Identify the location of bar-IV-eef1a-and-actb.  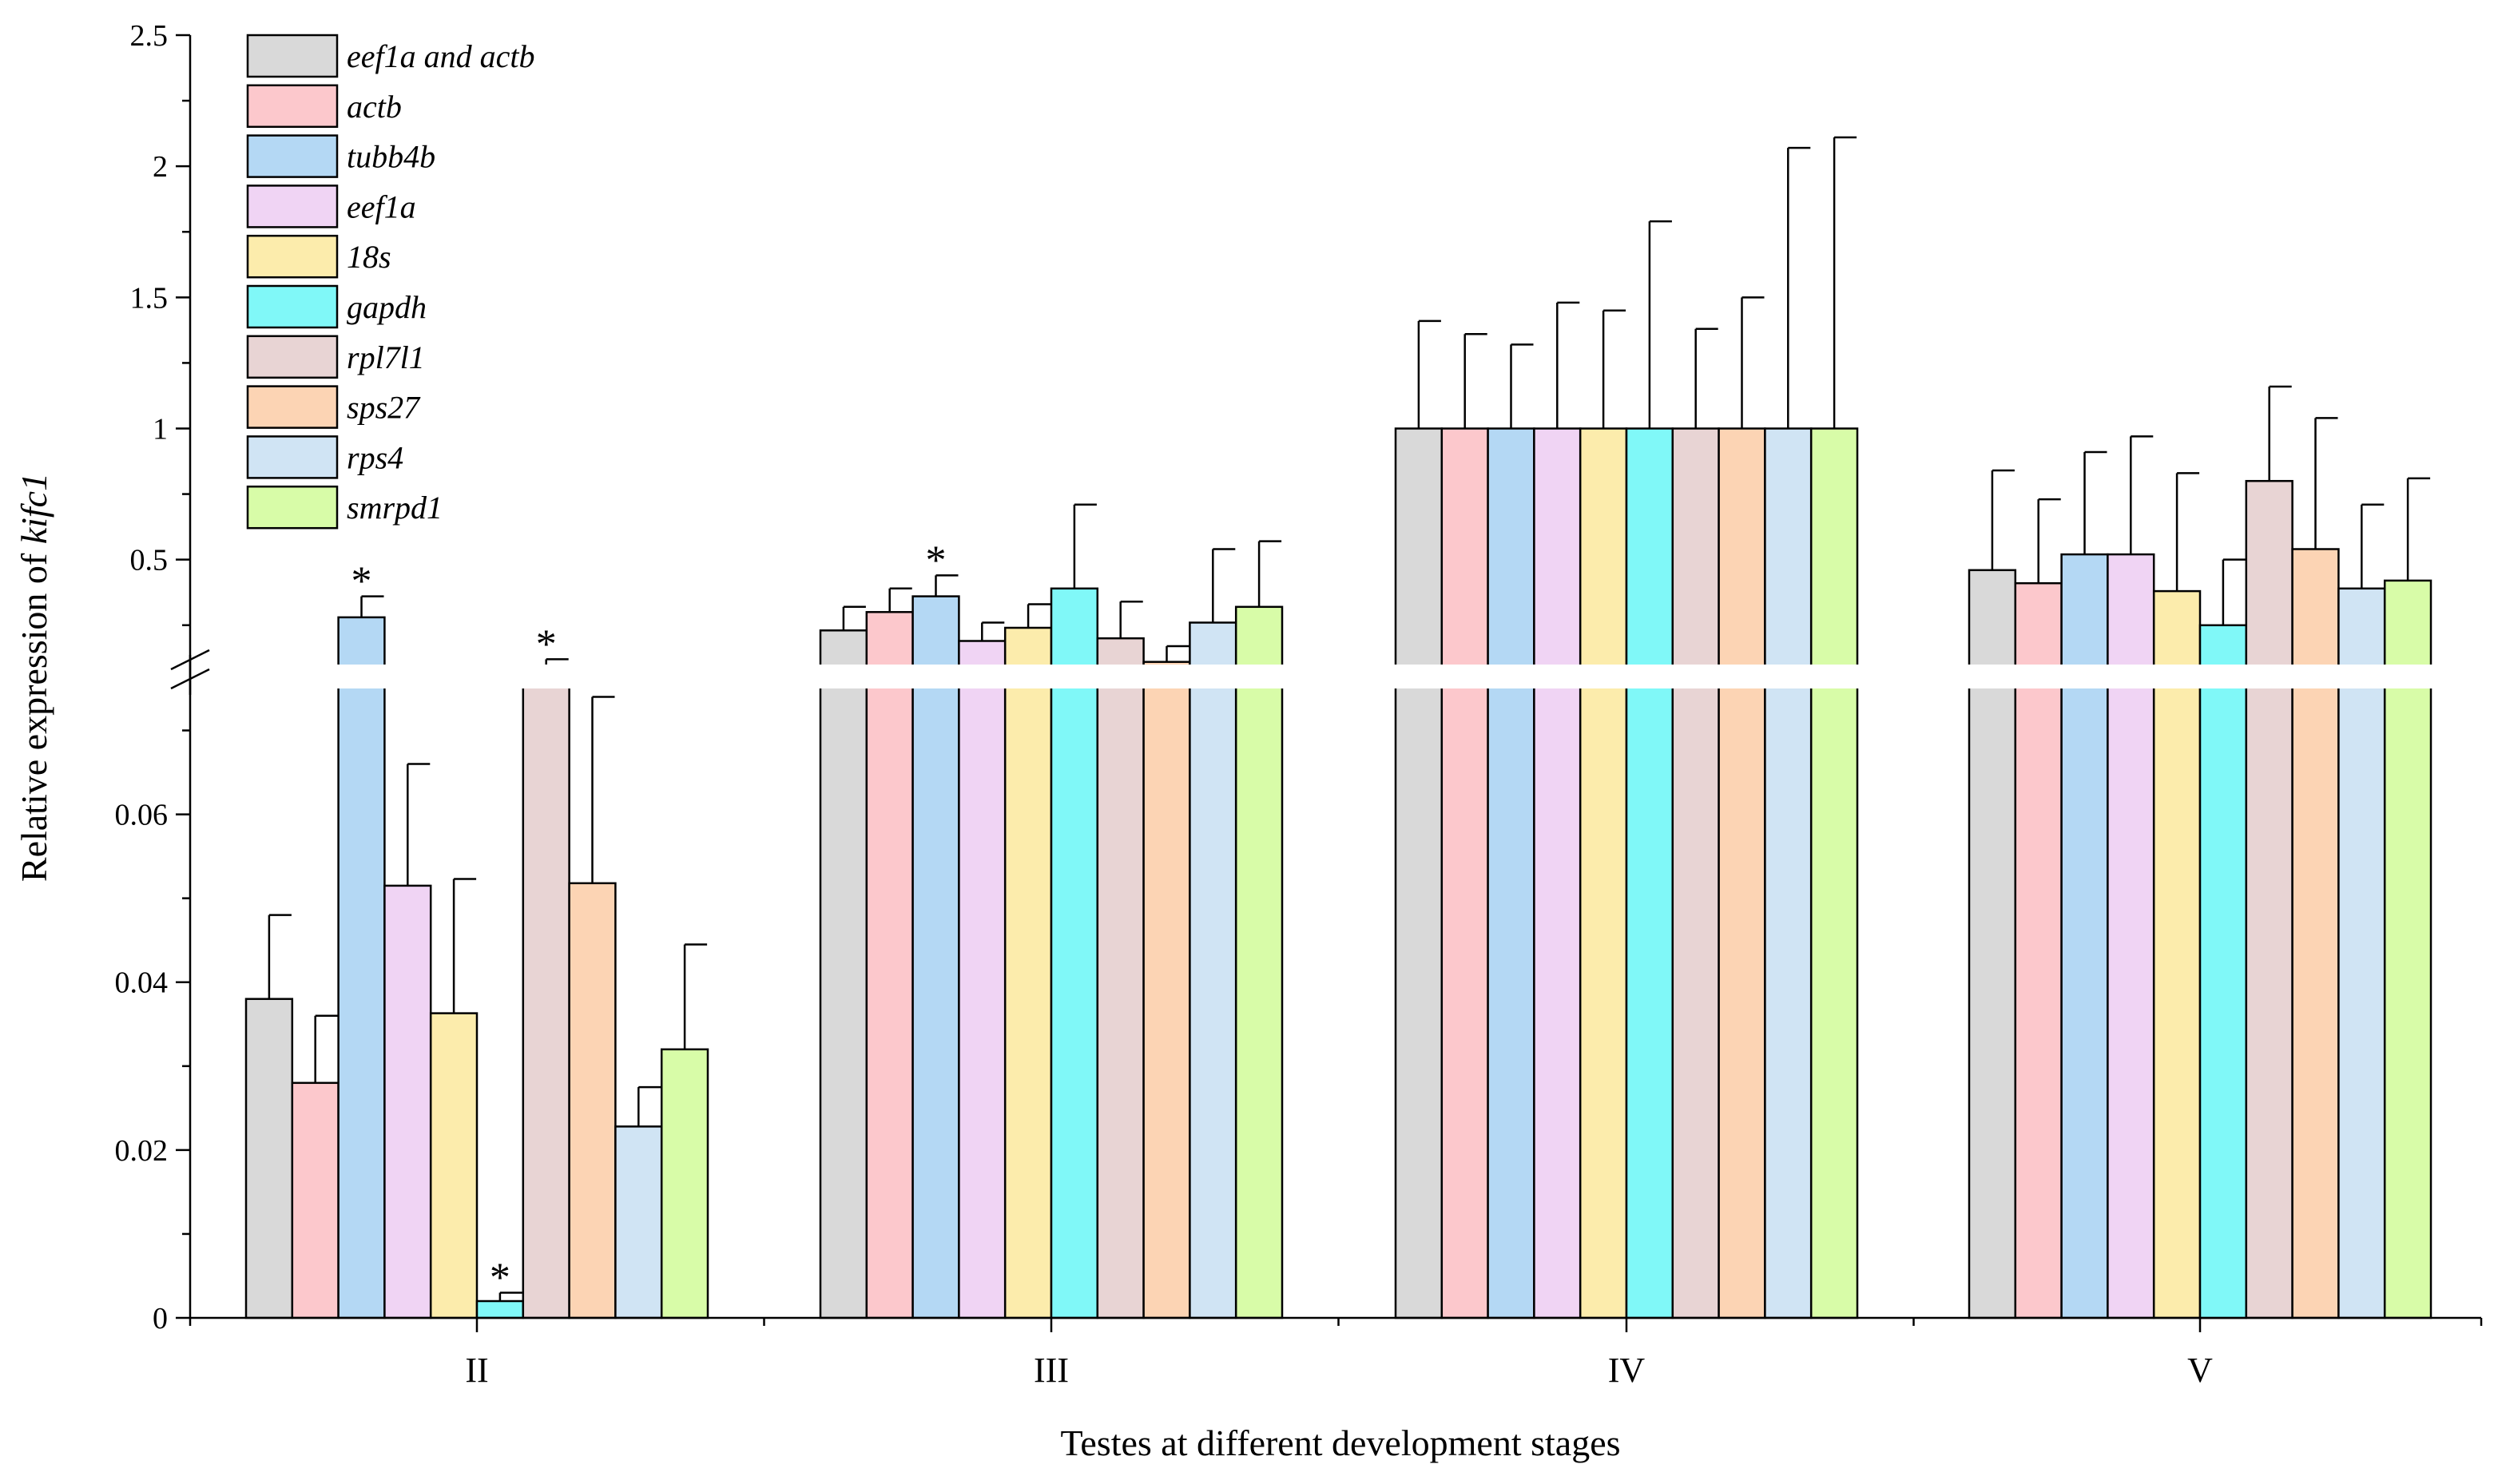
(1419, 873).